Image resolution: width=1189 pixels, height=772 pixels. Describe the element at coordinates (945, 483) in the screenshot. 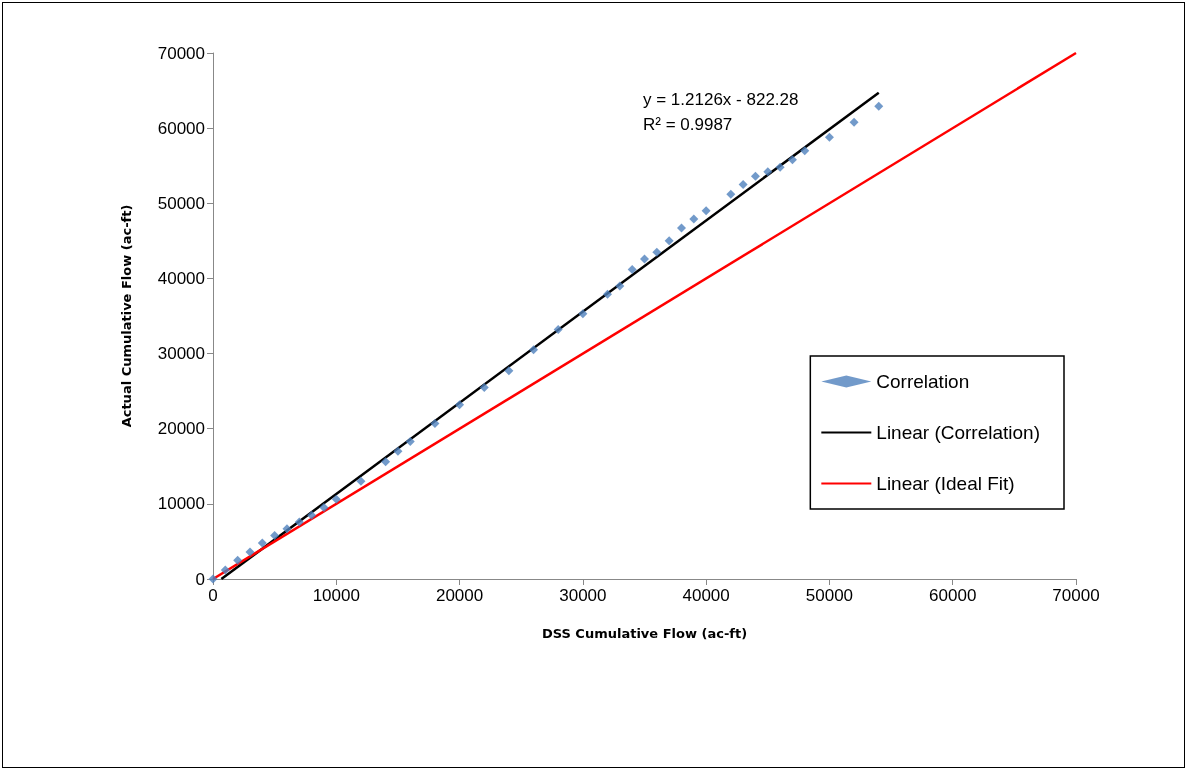

I see `legend-label: Linear (Ideal Fit)` at that location.